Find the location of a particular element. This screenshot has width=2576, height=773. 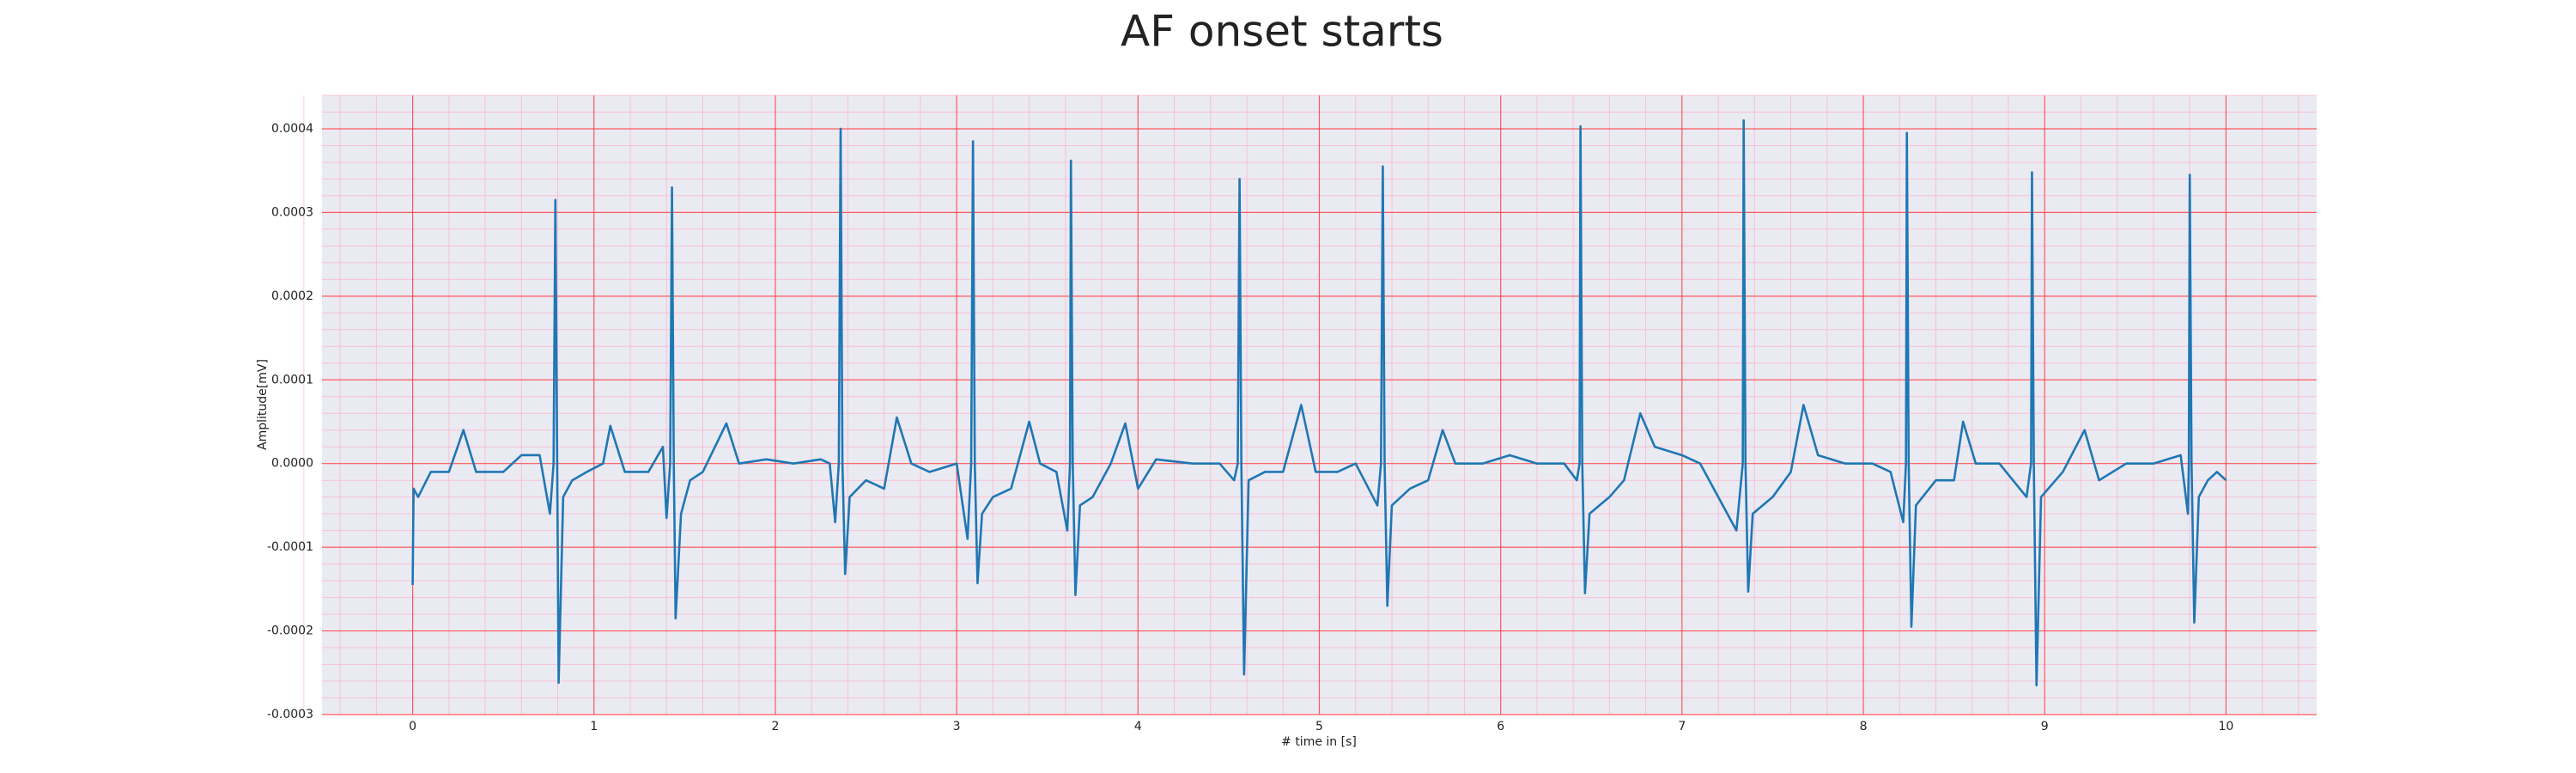

x-tick-label: 5 is located at coordinates (1319, 726).